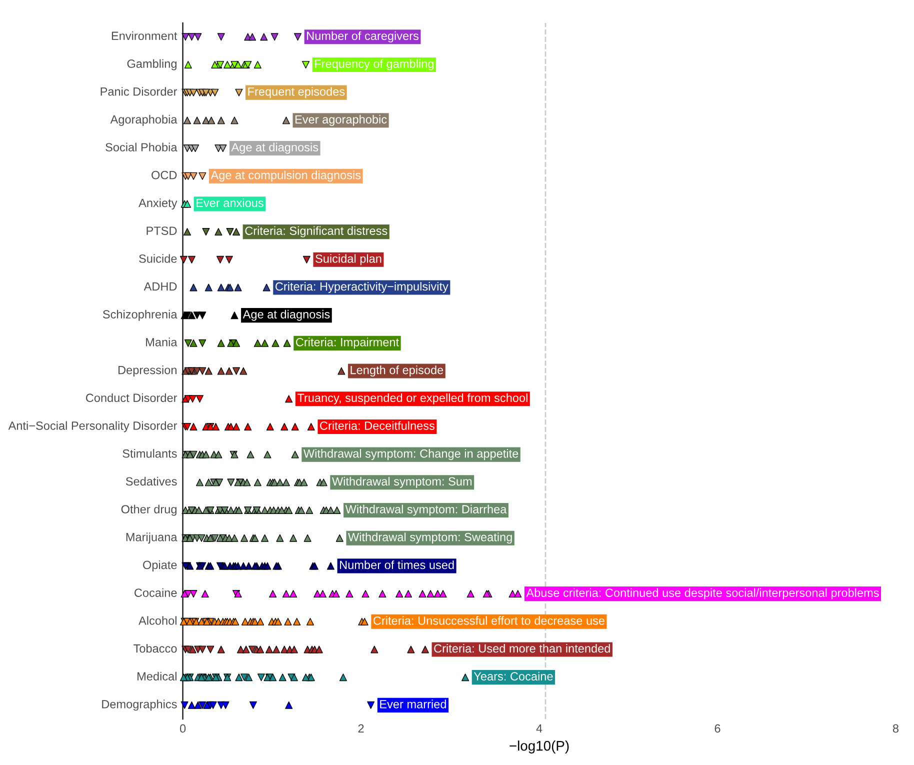 The height and width of the screenshot is (765, 914). I want to click on y-tick-label: Medical, so click(157, 676).